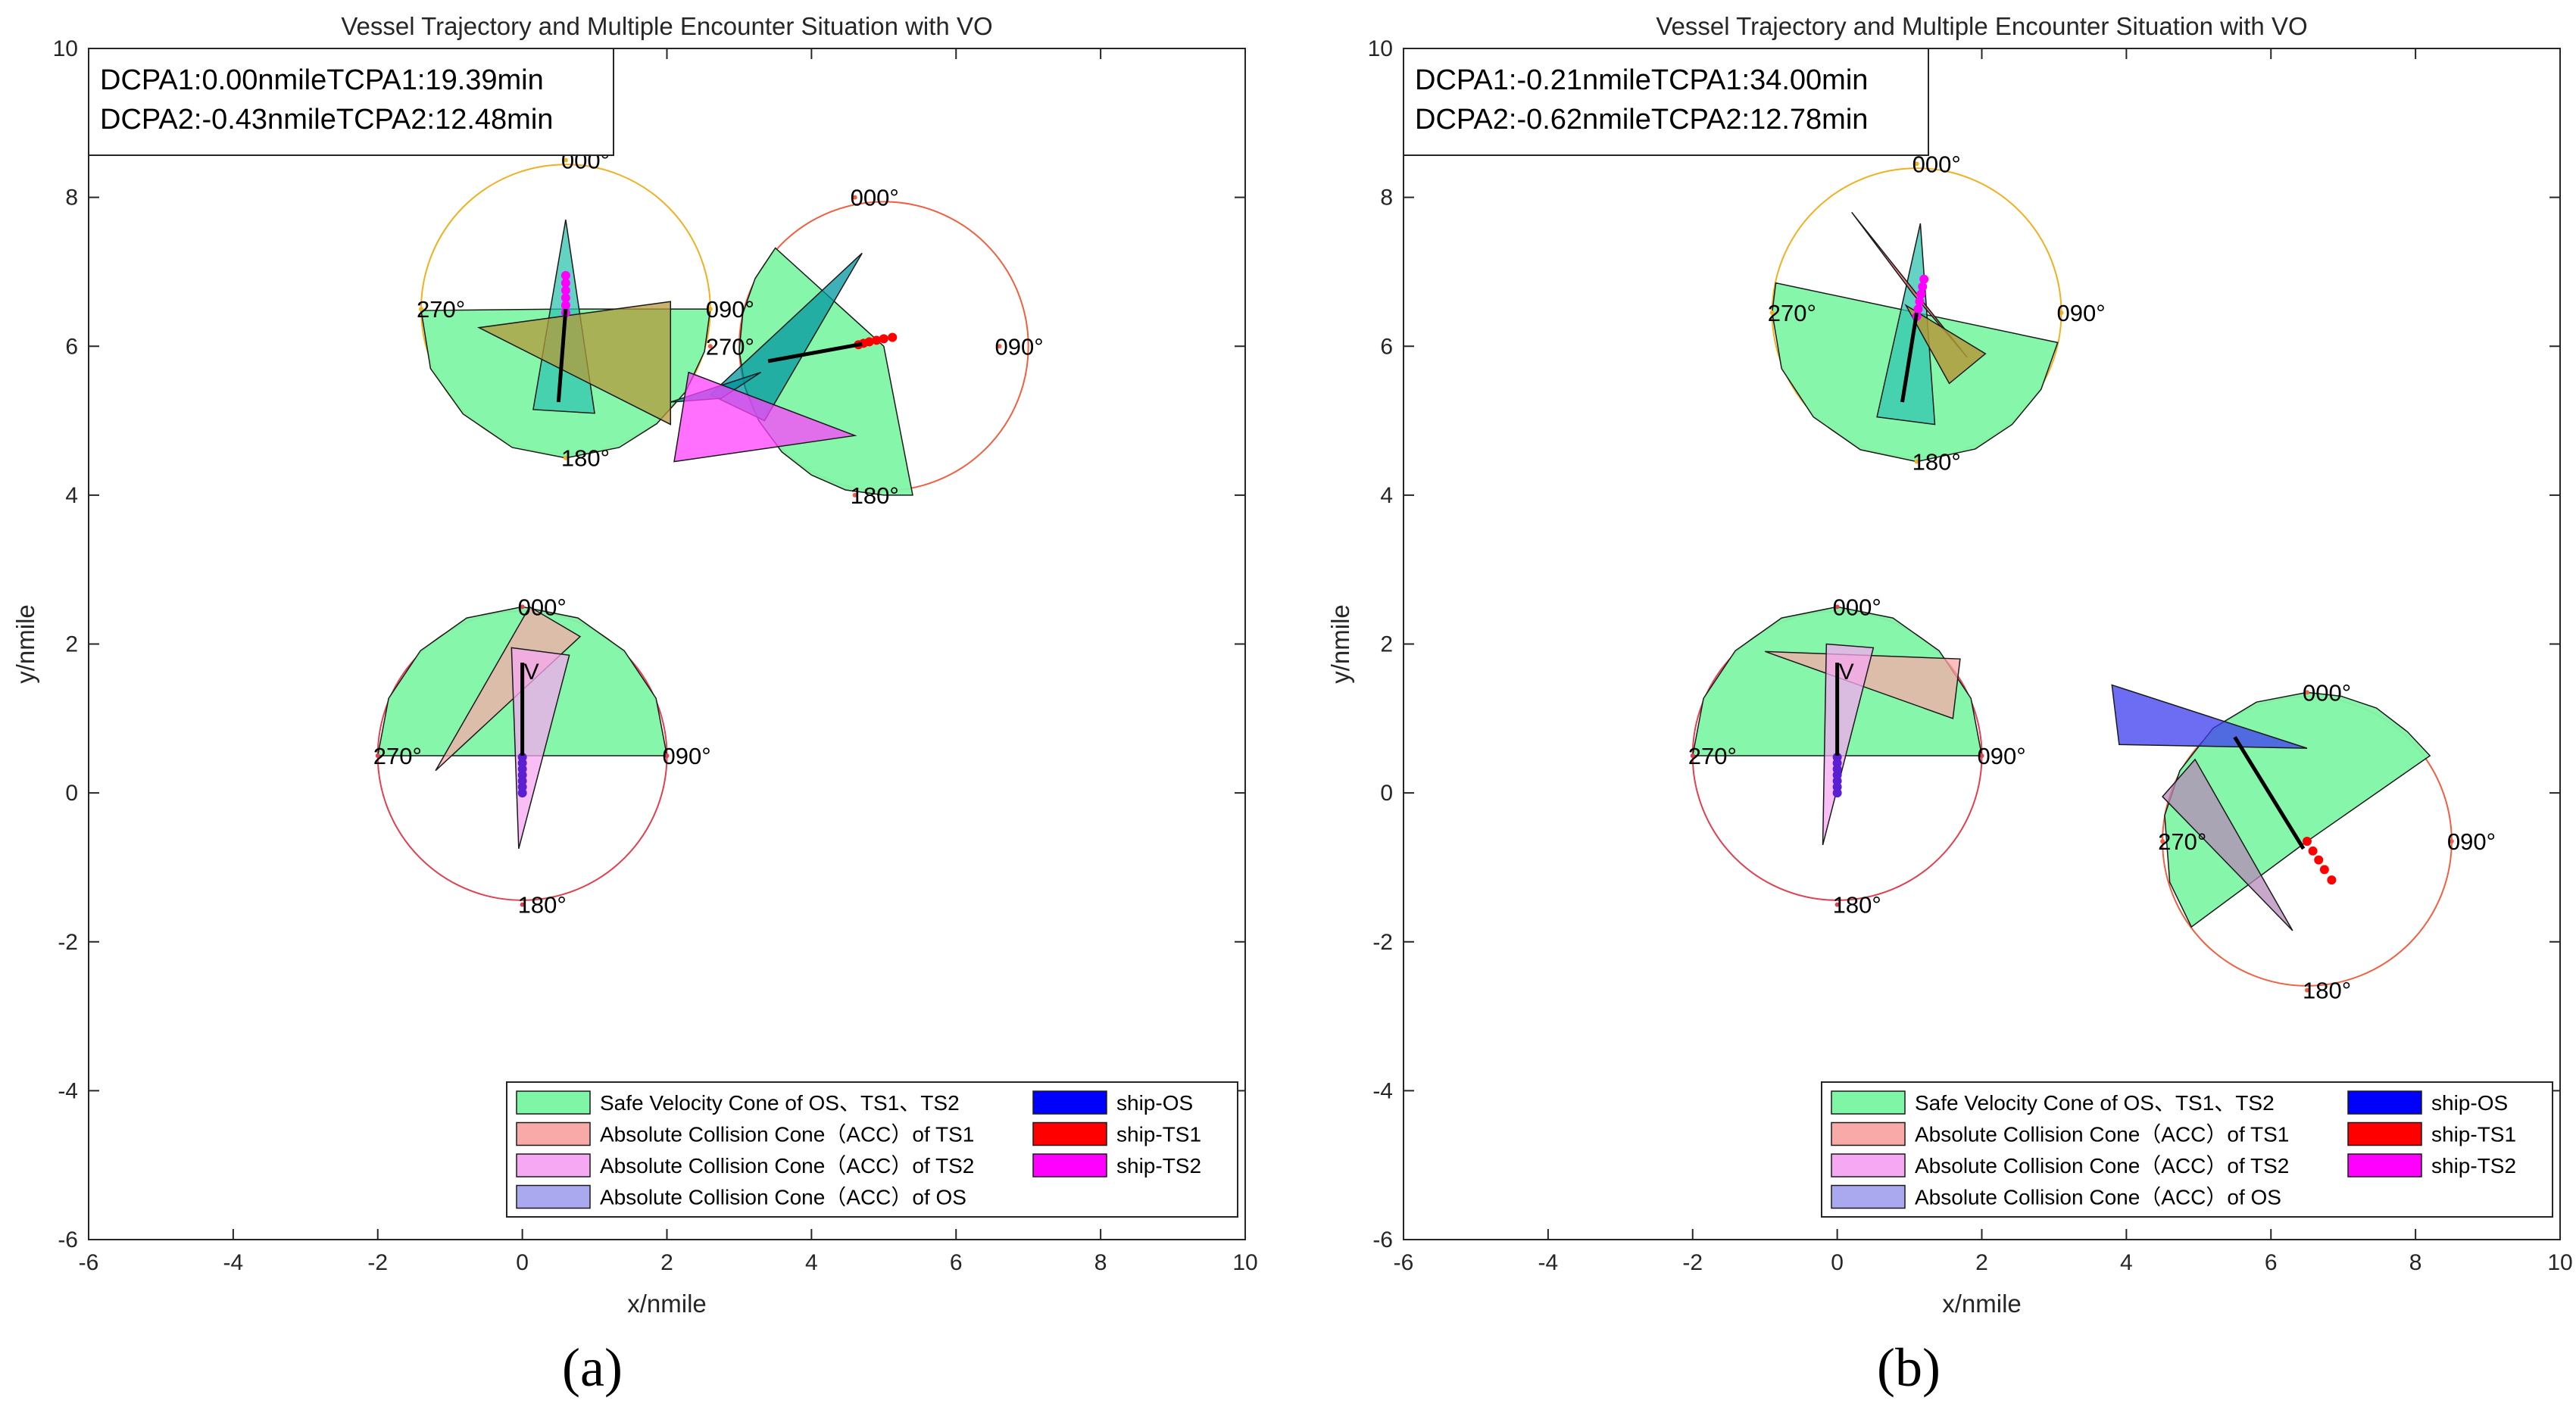  What do you see at coordinates (1982, 1262) in the screenshot?
I see `x-tick-label: 2` at bounding box center [1982, 1262].